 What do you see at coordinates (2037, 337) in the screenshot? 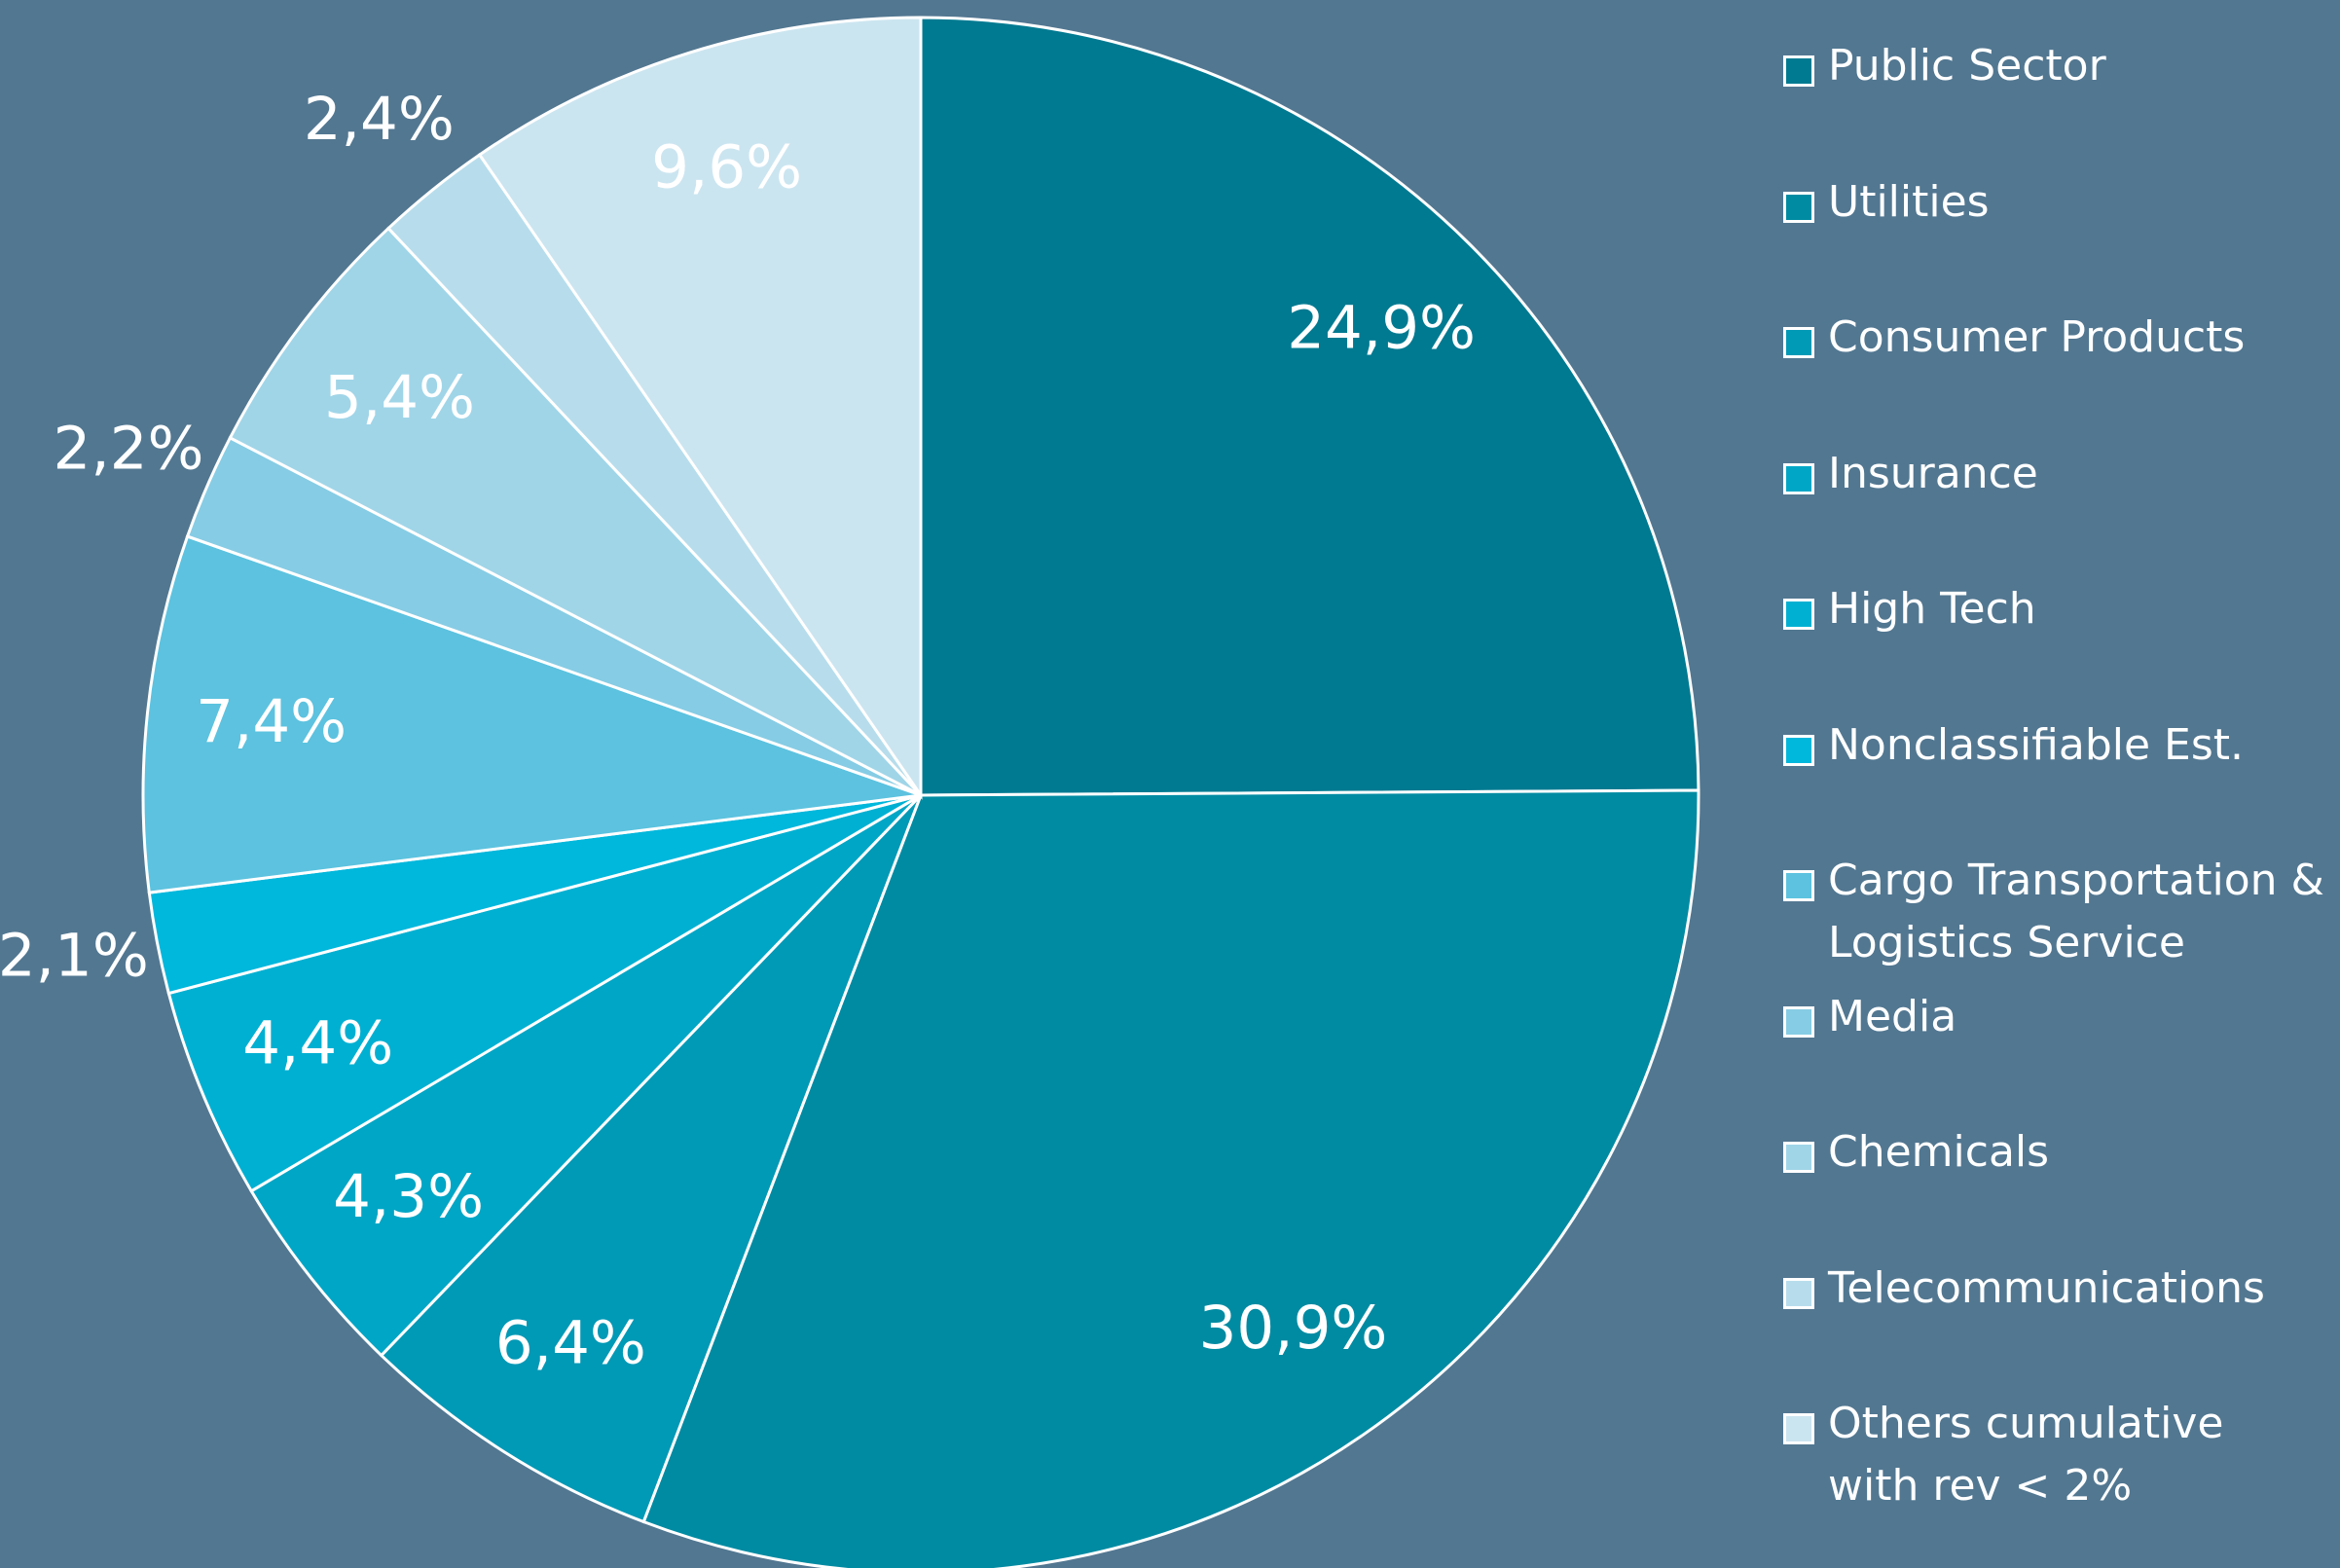
I see `legend-label: Consumer Products` at bounding box center [2037, 337].